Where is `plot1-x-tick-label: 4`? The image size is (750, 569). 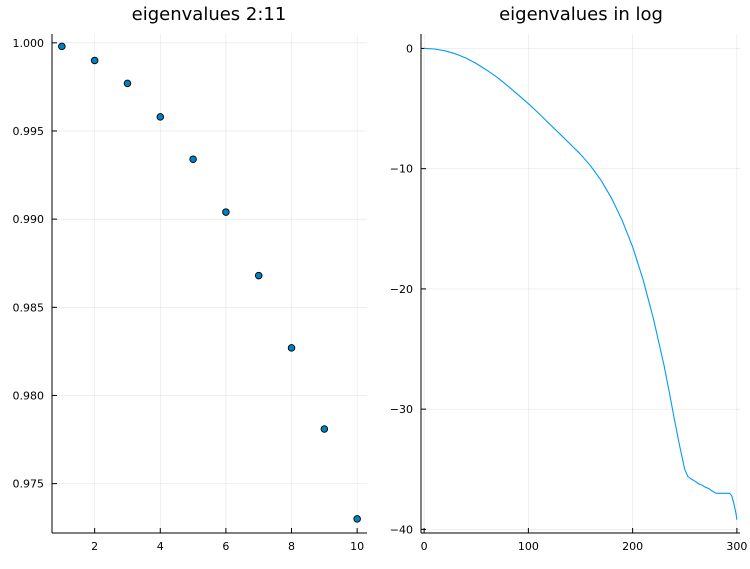 plot1-x-tick-label: 4 is located at coordinates (160, 546).